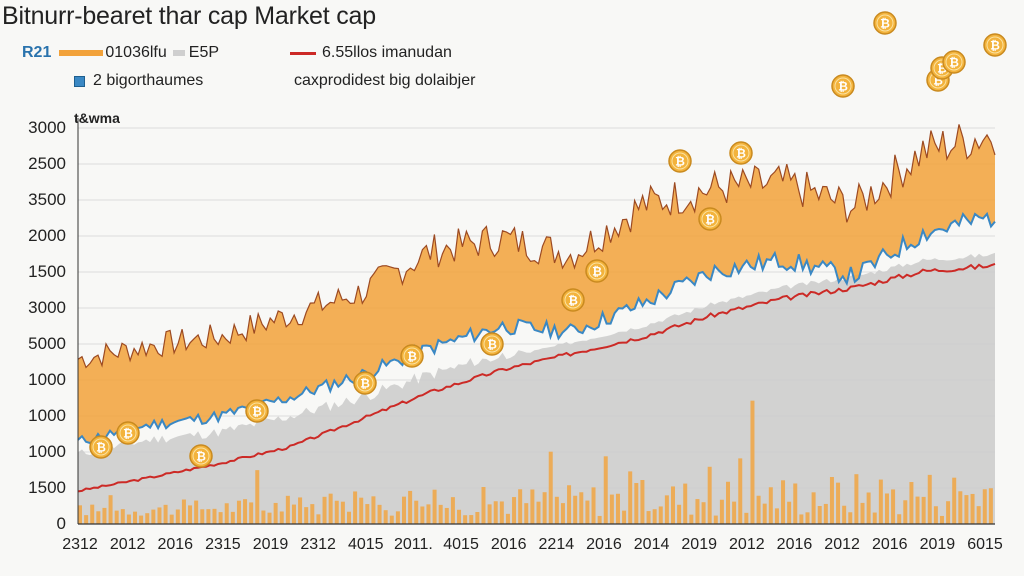 This screenshot has width=1024, height=576. I want to click on x-tick-label: 2011., so click(413, 544).